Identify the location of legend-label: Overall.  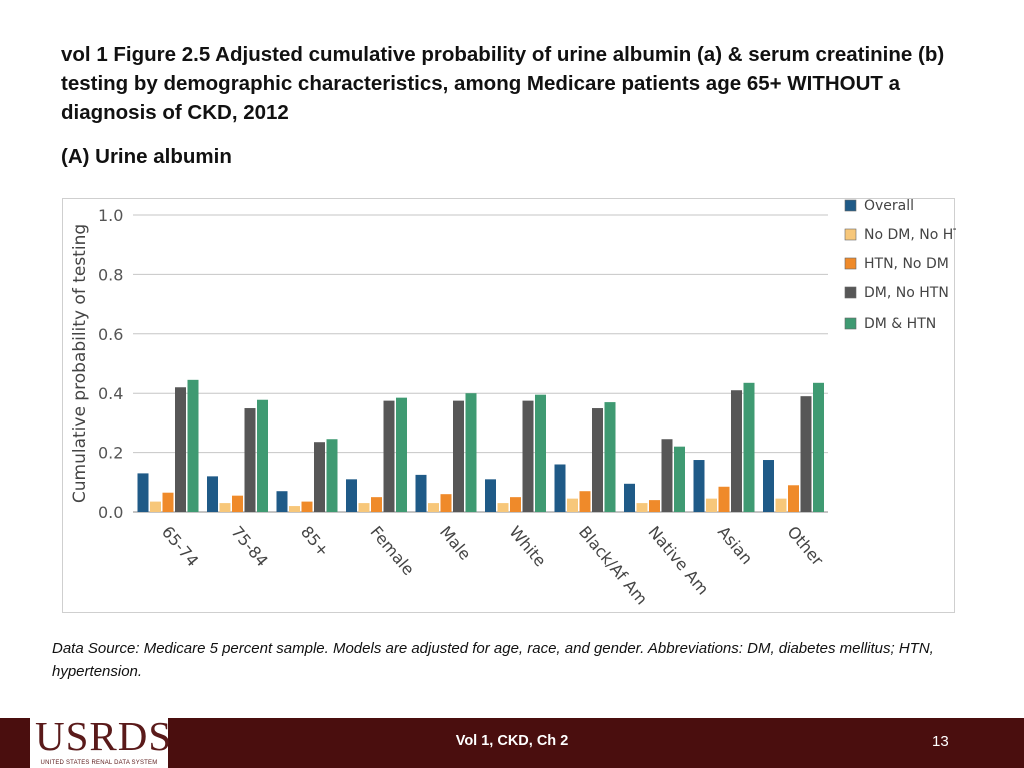
(889, 206).